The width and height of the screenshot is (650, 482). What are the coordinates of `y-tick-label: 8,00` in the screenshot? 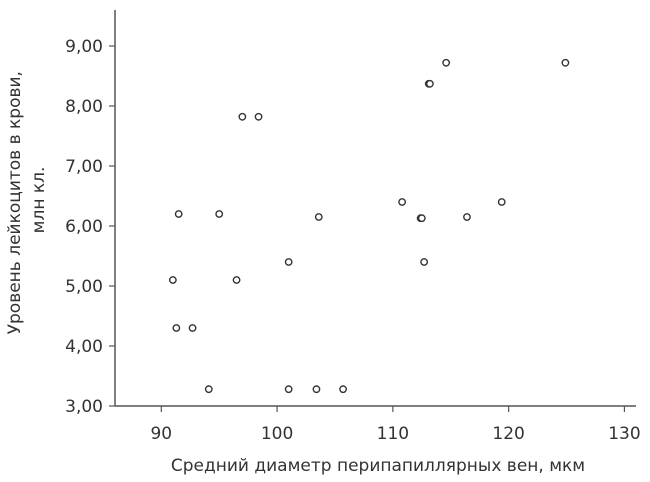 It's located at (84, 107).